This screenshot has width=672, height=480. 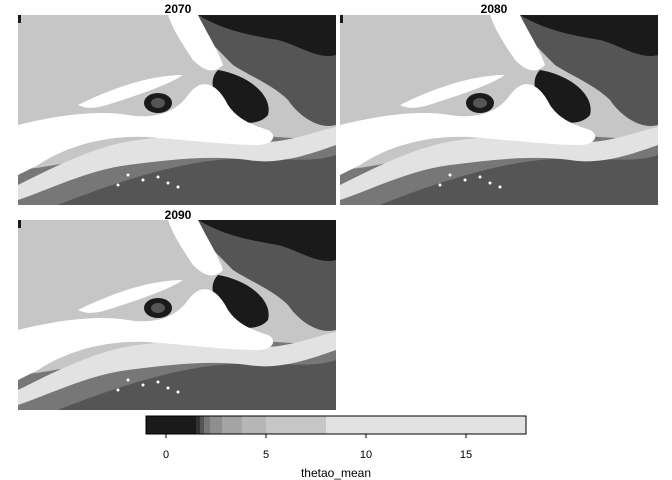 I want to click on legend-tick-label: 10, so click(x=366, y=455).